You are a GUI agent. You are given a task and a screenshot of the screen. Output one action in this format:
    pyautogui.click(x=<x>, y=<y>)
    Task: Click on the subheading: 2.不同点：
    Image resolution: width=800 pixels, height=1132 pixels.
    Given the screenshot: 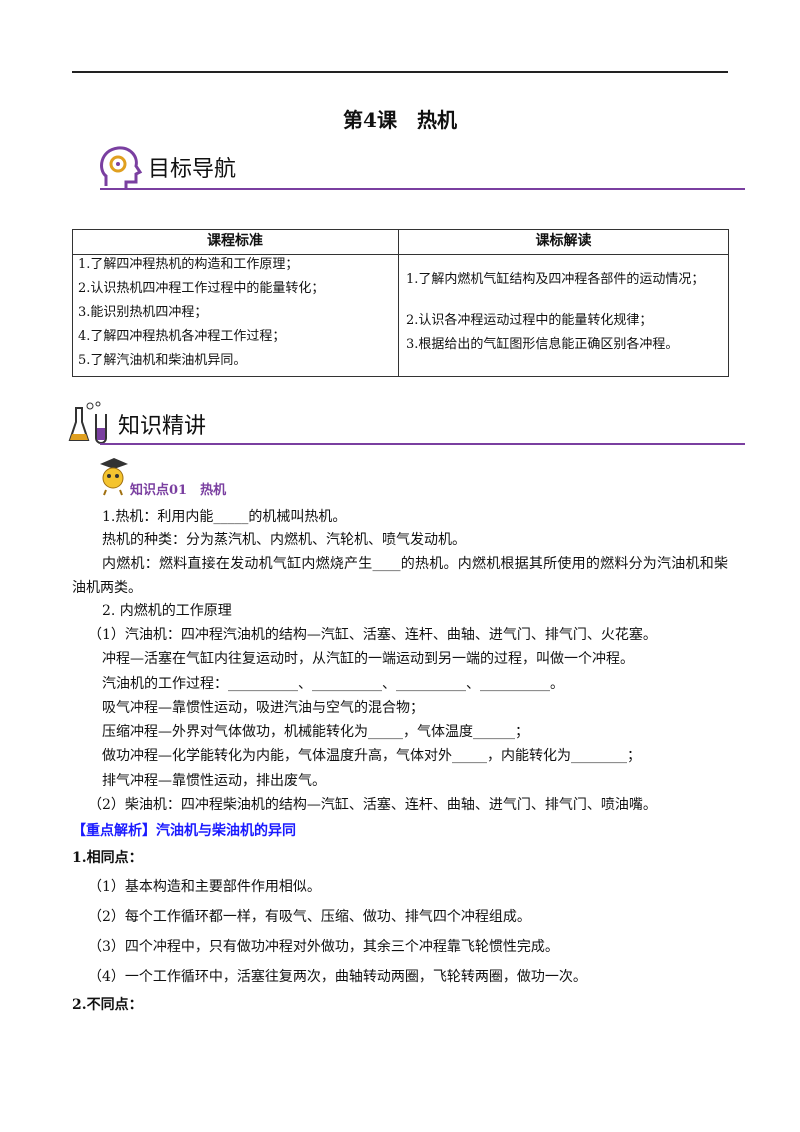 What is the action you would take?
    pyautogui.click(x=107, y=1005)
    